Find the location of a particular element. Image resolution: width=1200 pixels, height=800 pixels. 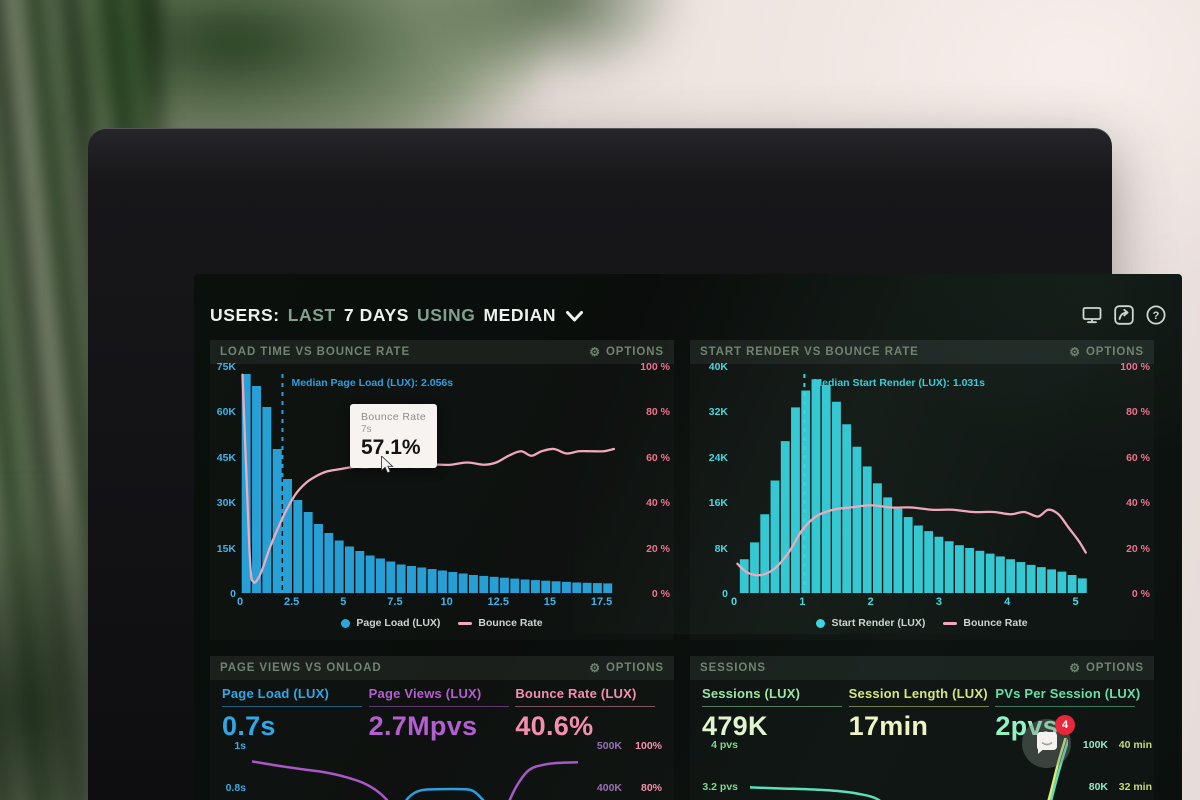

chat-unread-badge: 4 is located at coordinates (1065, 725).